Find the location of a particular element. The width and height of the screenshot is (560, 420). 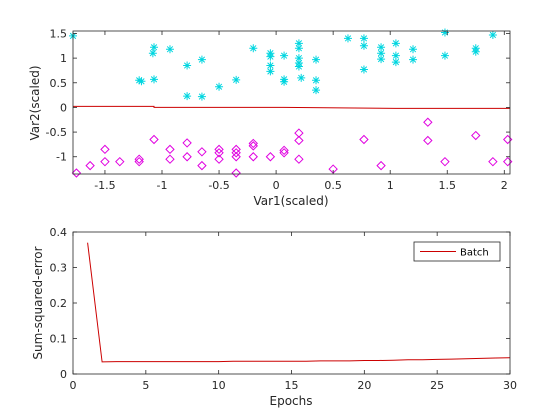

error-plot-y-tick-label: 0.3 is located at coordinates (59, 268).